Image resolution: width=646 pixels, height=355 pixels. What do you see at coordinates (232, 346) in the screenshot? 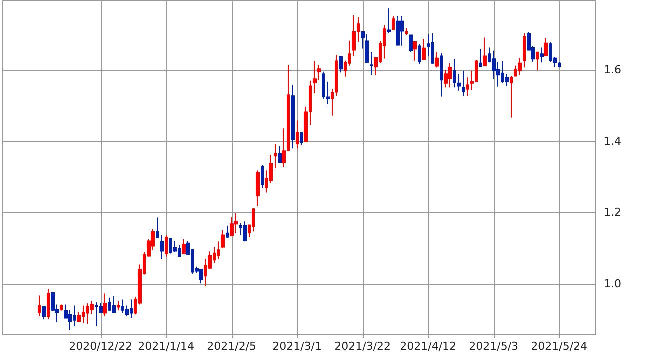
I see `x-tick-label: 2021/2/5` at bounding box center [232, 346].